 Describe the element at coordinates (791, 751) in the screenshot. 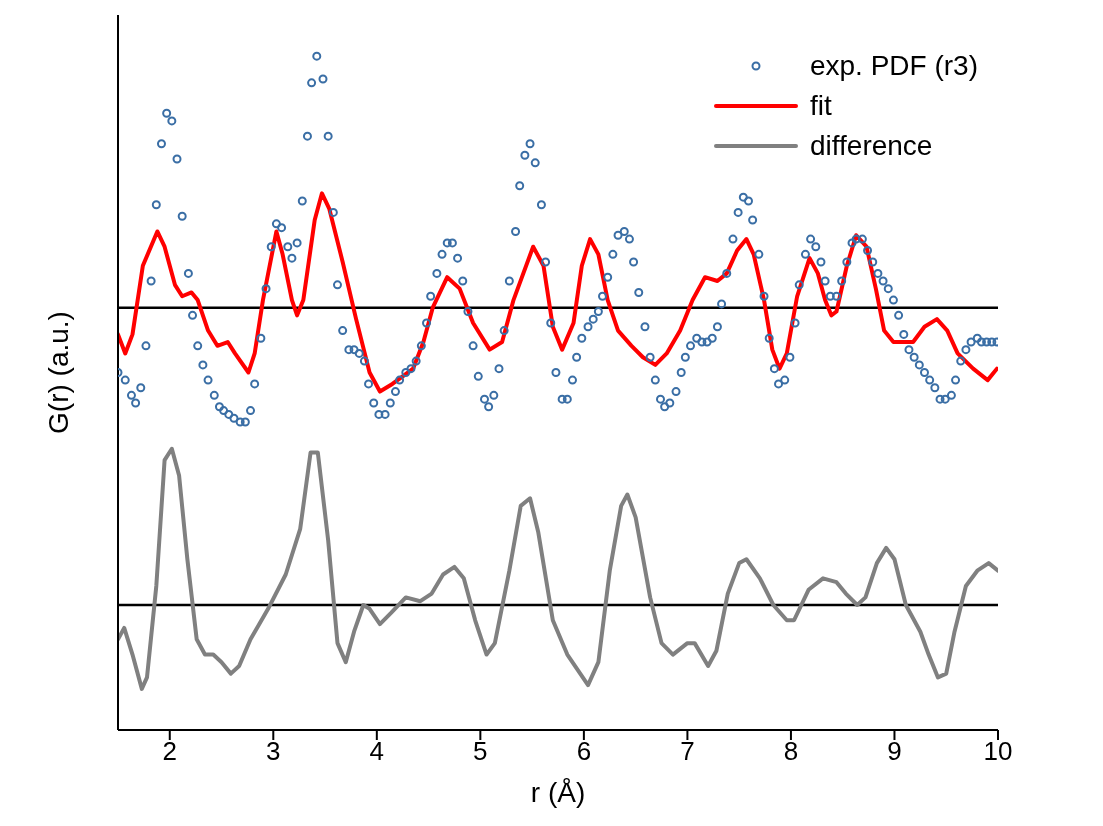

I see `x-tick-label: 8` at that location.